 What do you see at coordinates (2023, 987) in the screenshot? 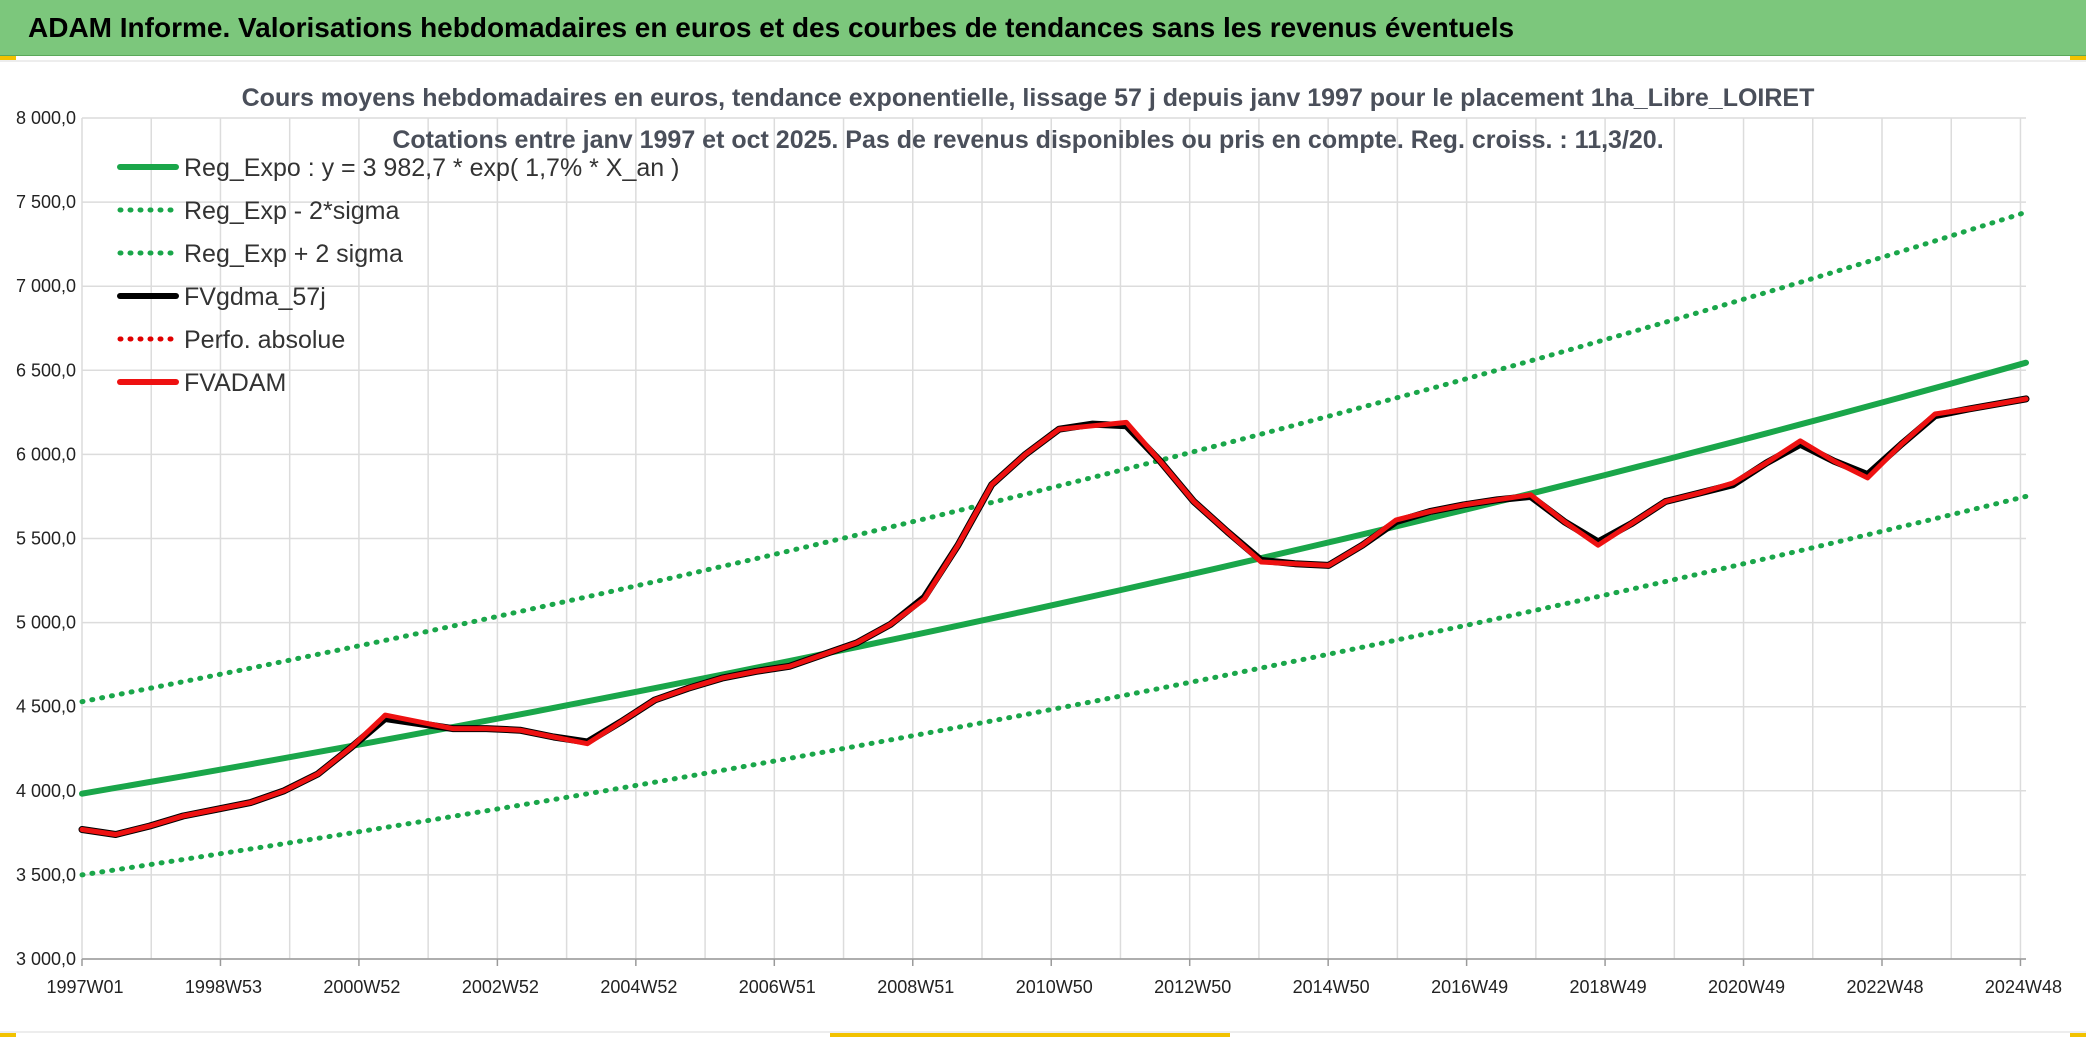
I see `x-tick-label: 2024W48` at bounding box center [2023, 987].